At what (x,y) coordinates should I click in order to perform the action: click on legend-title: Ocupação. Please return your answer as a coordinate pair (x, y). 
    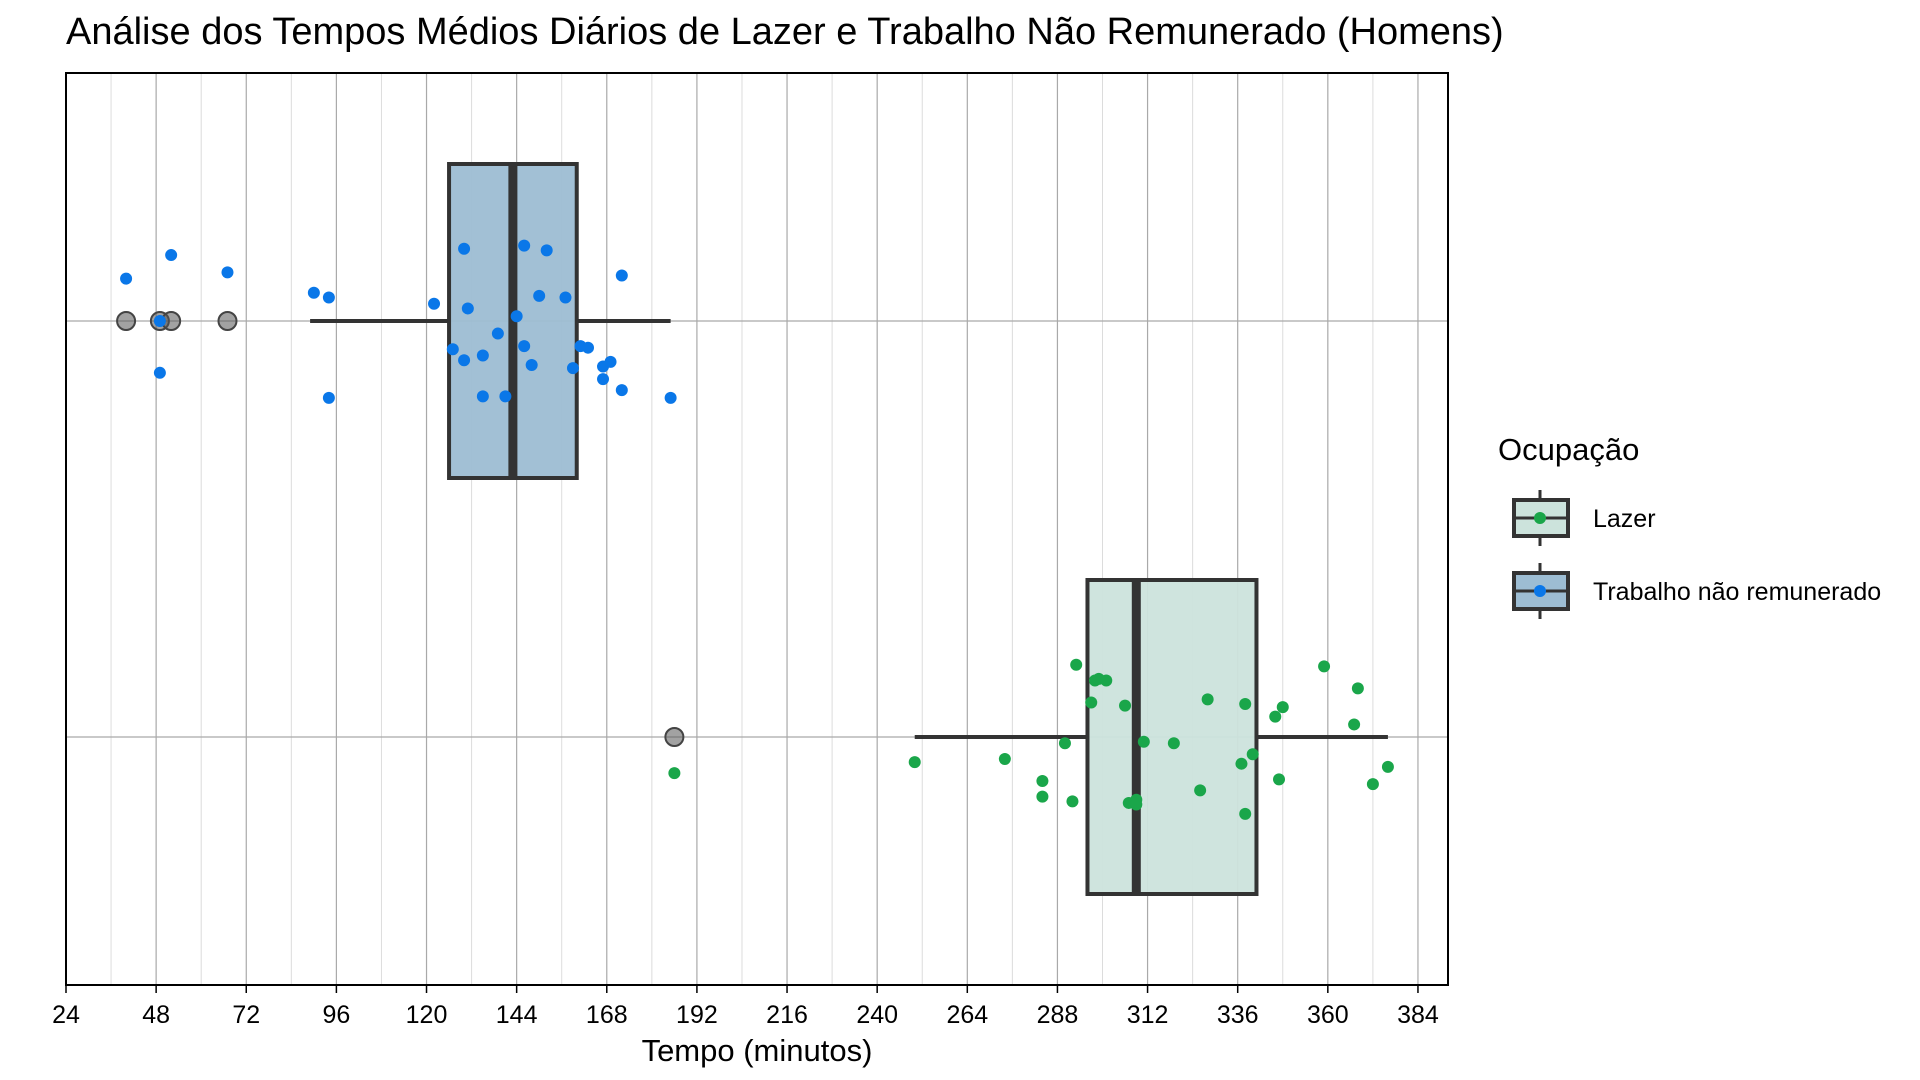
    Looking at the image, I should click on (1568, 449).